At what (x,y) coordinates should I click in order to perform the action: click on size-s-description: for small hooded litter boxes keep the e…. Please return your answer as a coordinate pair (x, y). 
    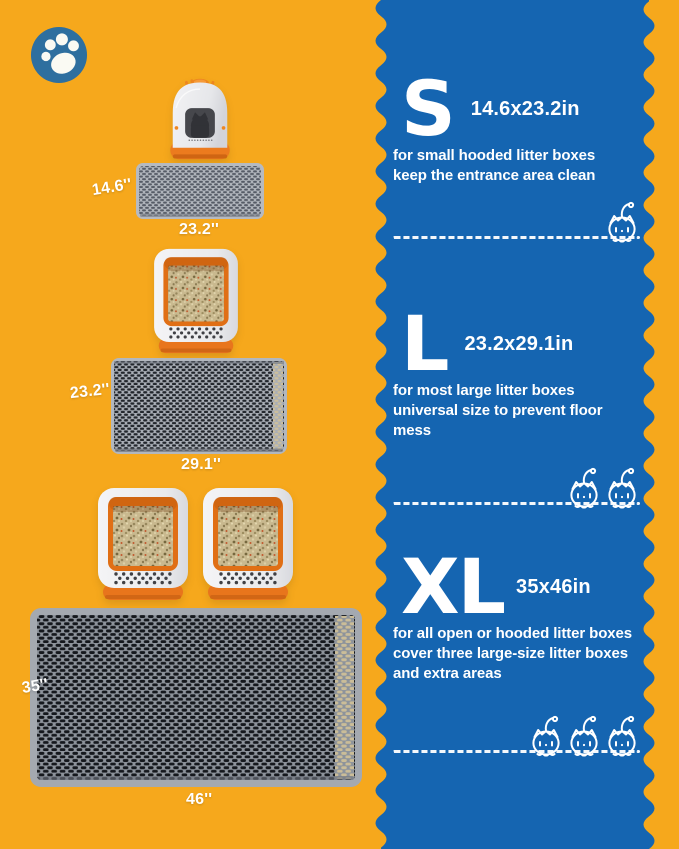
    Looking at the image, I should click on (494, 165).